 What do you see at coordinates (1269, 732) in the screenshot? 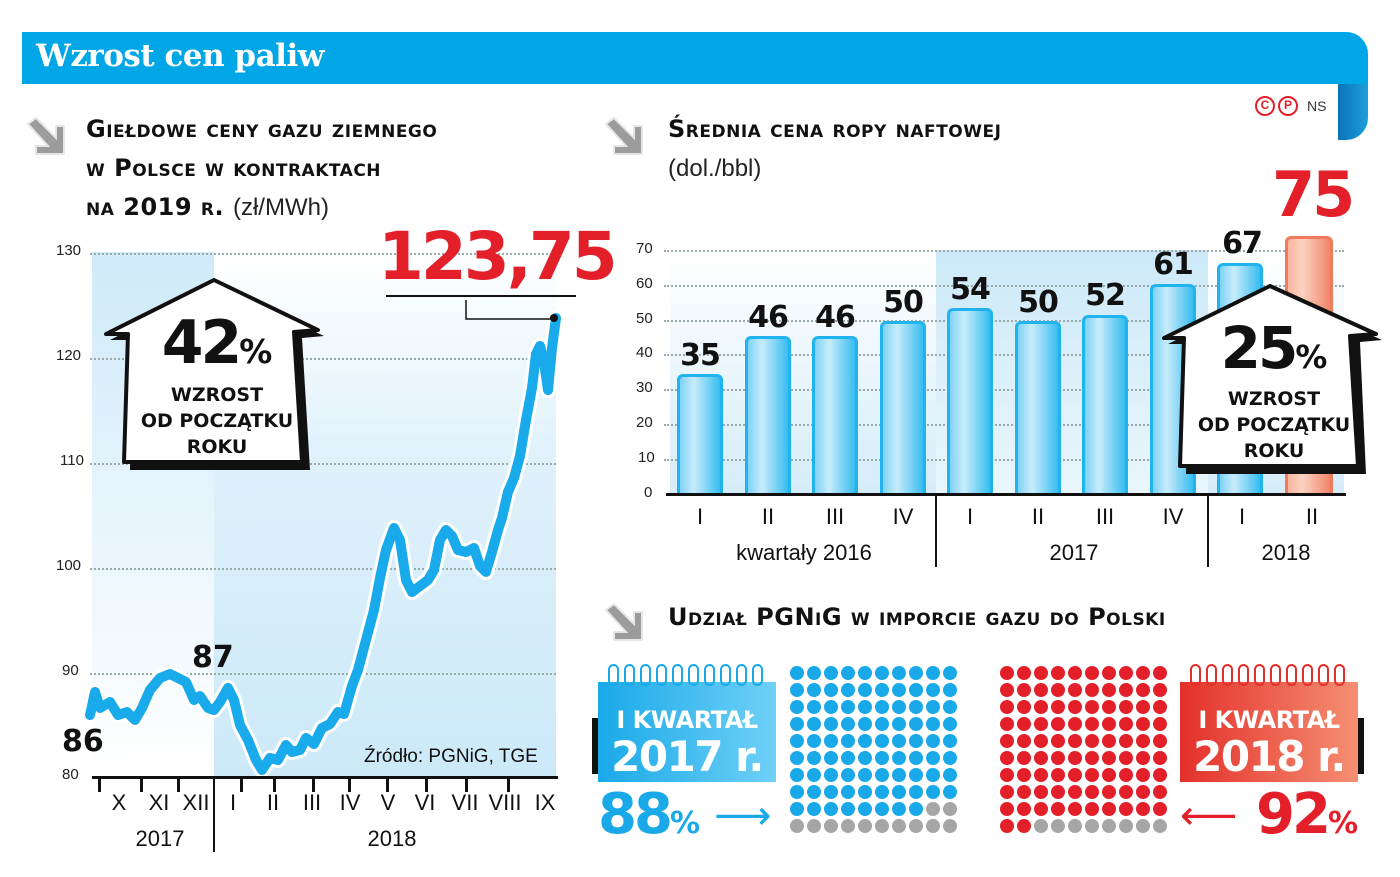
I see `calendar-body: I KWARTAŁ 2018 r.` at bounding box center [1269, 732].